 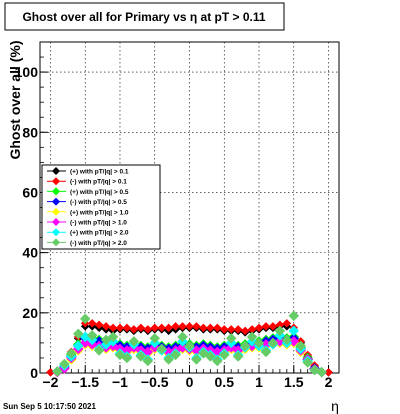 I want to click on x-tick-label: 2, so click(x=329, y=382).